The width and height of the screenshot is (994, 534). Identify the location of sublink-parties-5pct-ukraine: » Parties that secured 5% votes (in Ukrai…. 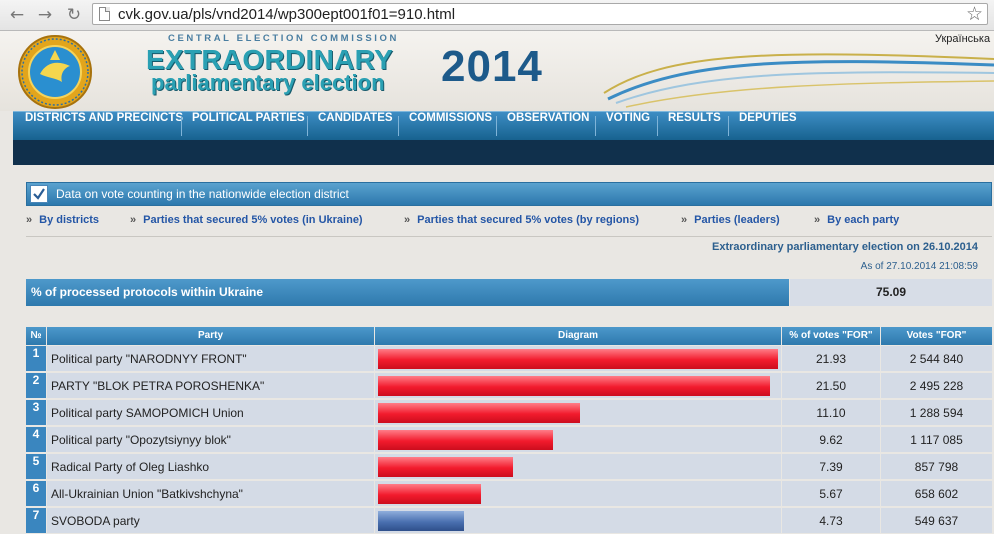
(246, 220).